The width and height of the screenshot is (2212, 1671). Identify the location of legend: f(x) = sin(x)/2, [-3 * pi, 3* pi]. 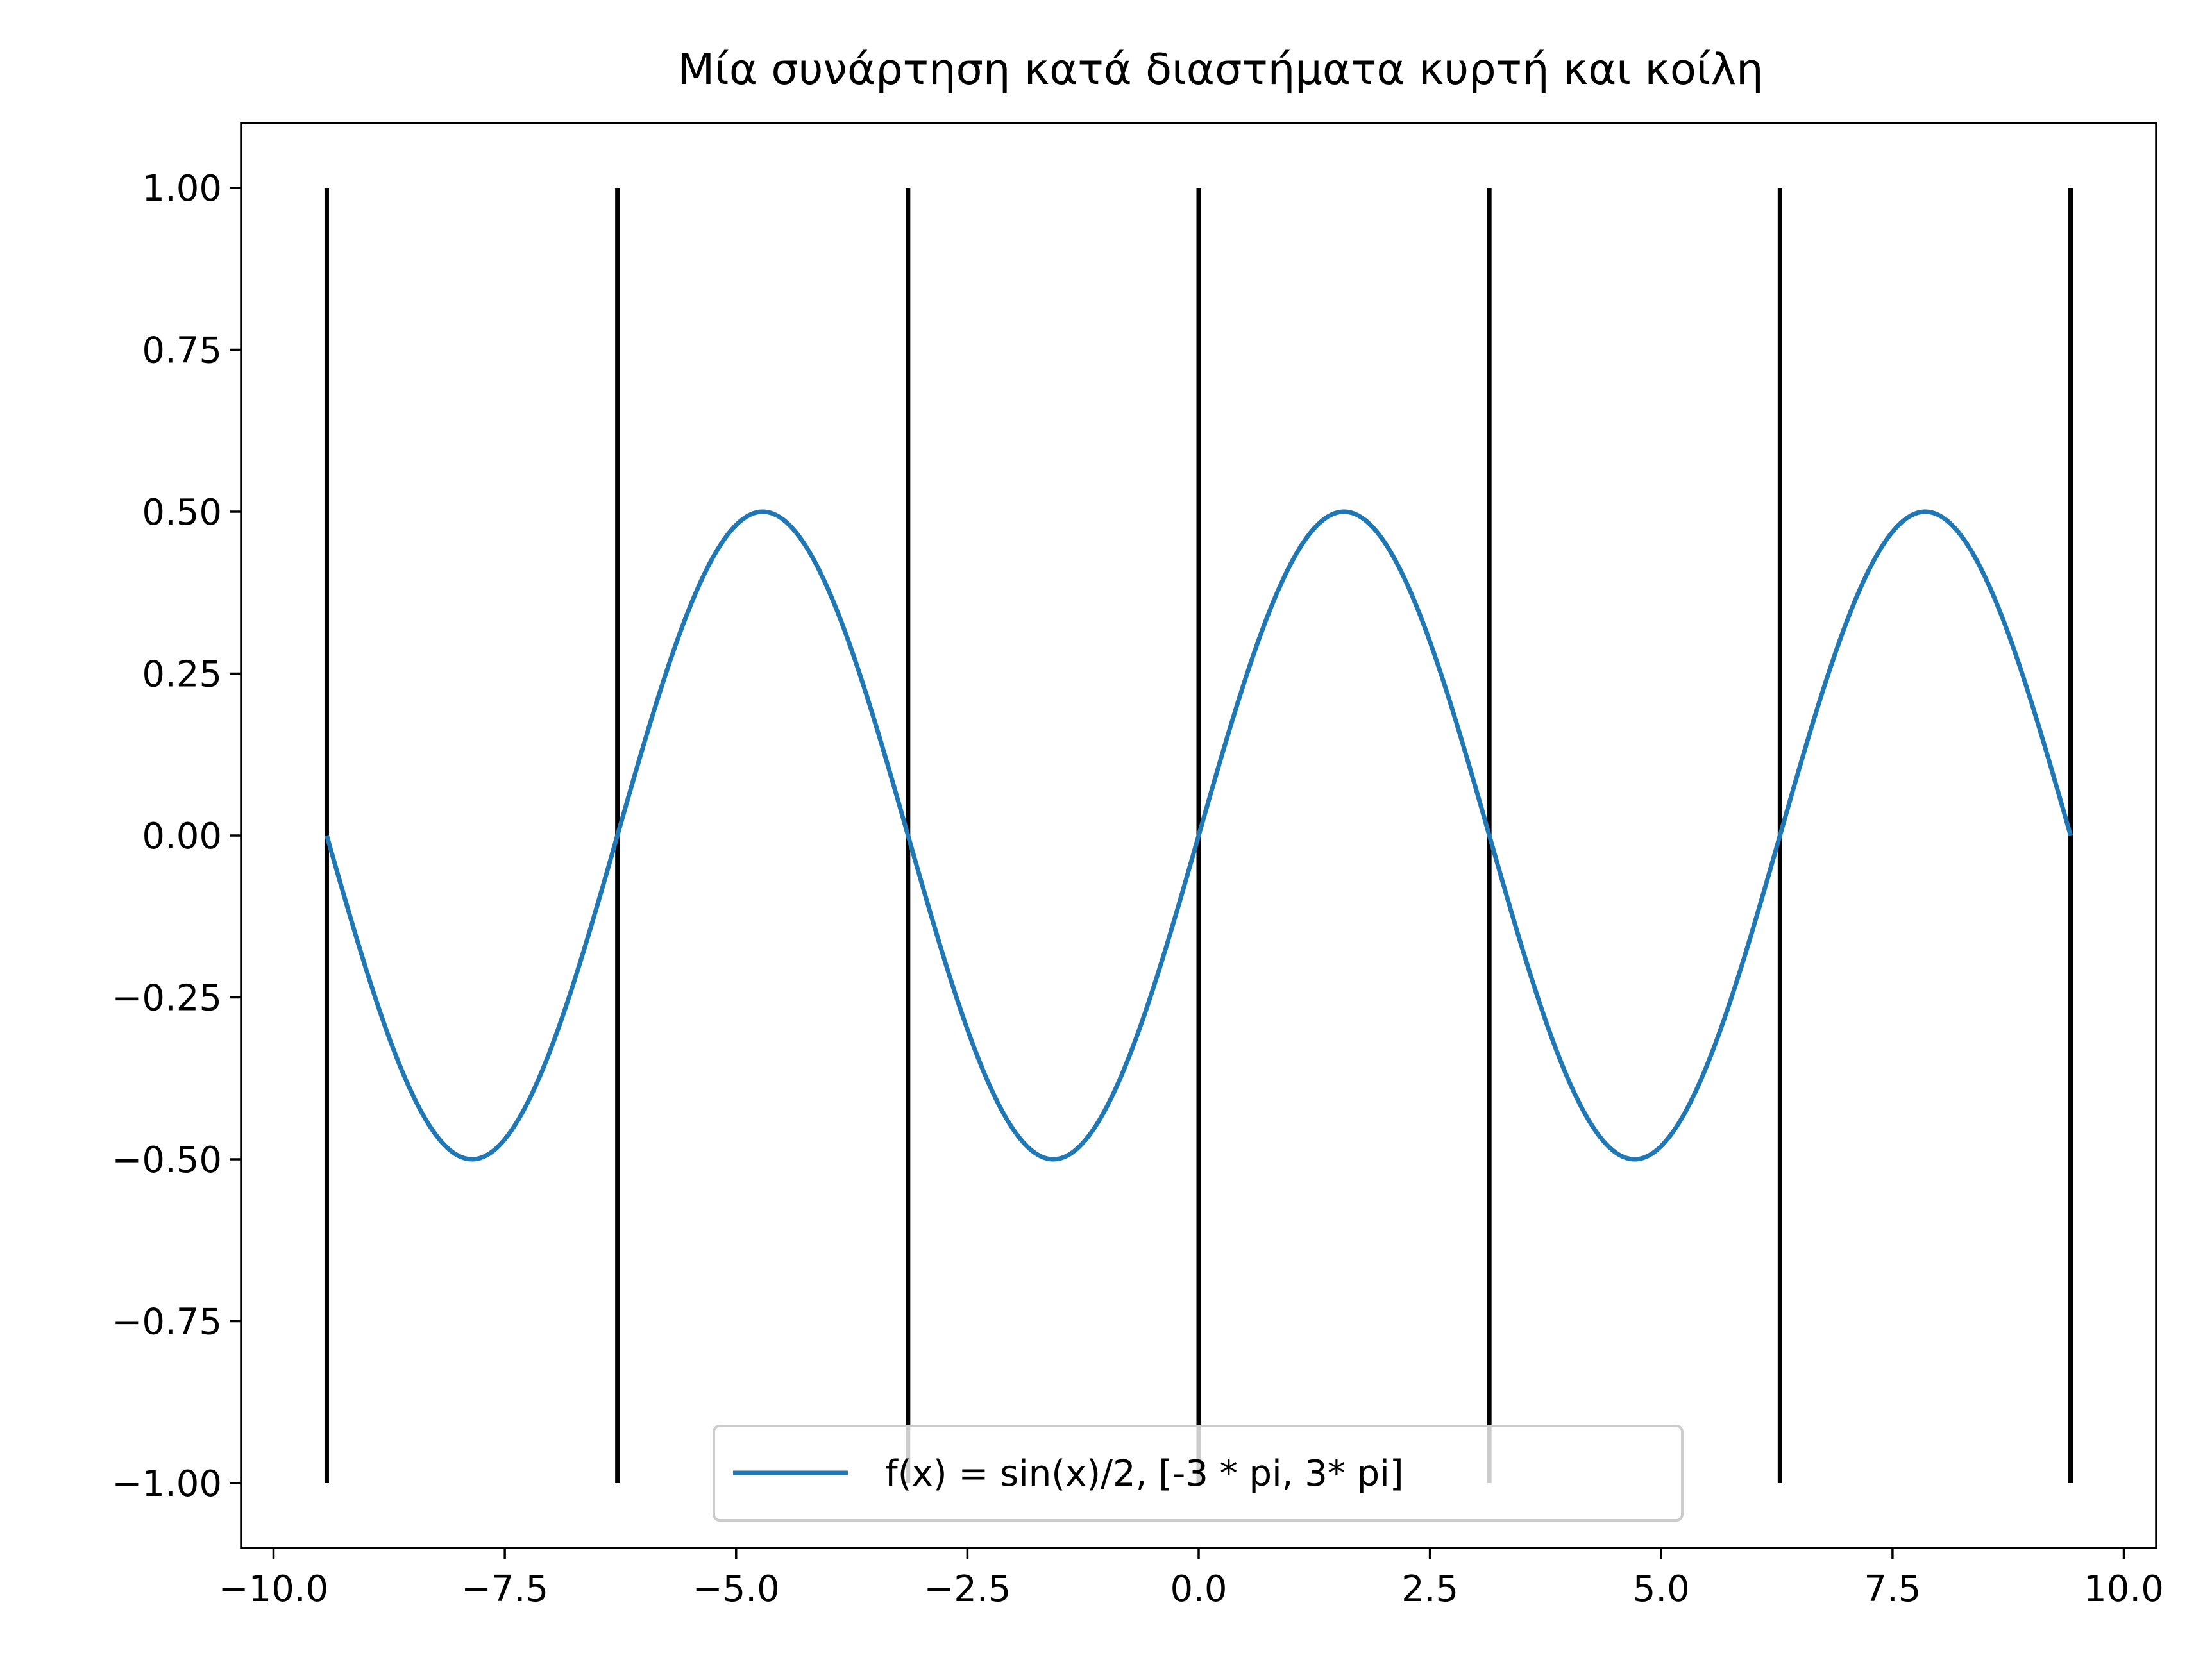
(1198, 1473).